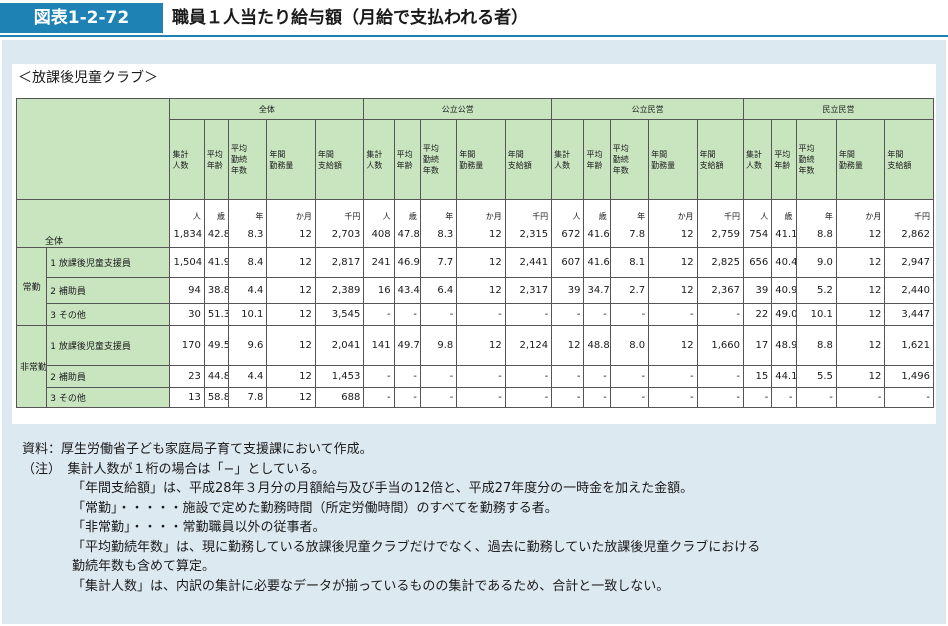 This screenshot has width=948, height=626. Describe the element at coordinates (816, 290) in the screenshot. I see `value-cell: 5.2` at that location.